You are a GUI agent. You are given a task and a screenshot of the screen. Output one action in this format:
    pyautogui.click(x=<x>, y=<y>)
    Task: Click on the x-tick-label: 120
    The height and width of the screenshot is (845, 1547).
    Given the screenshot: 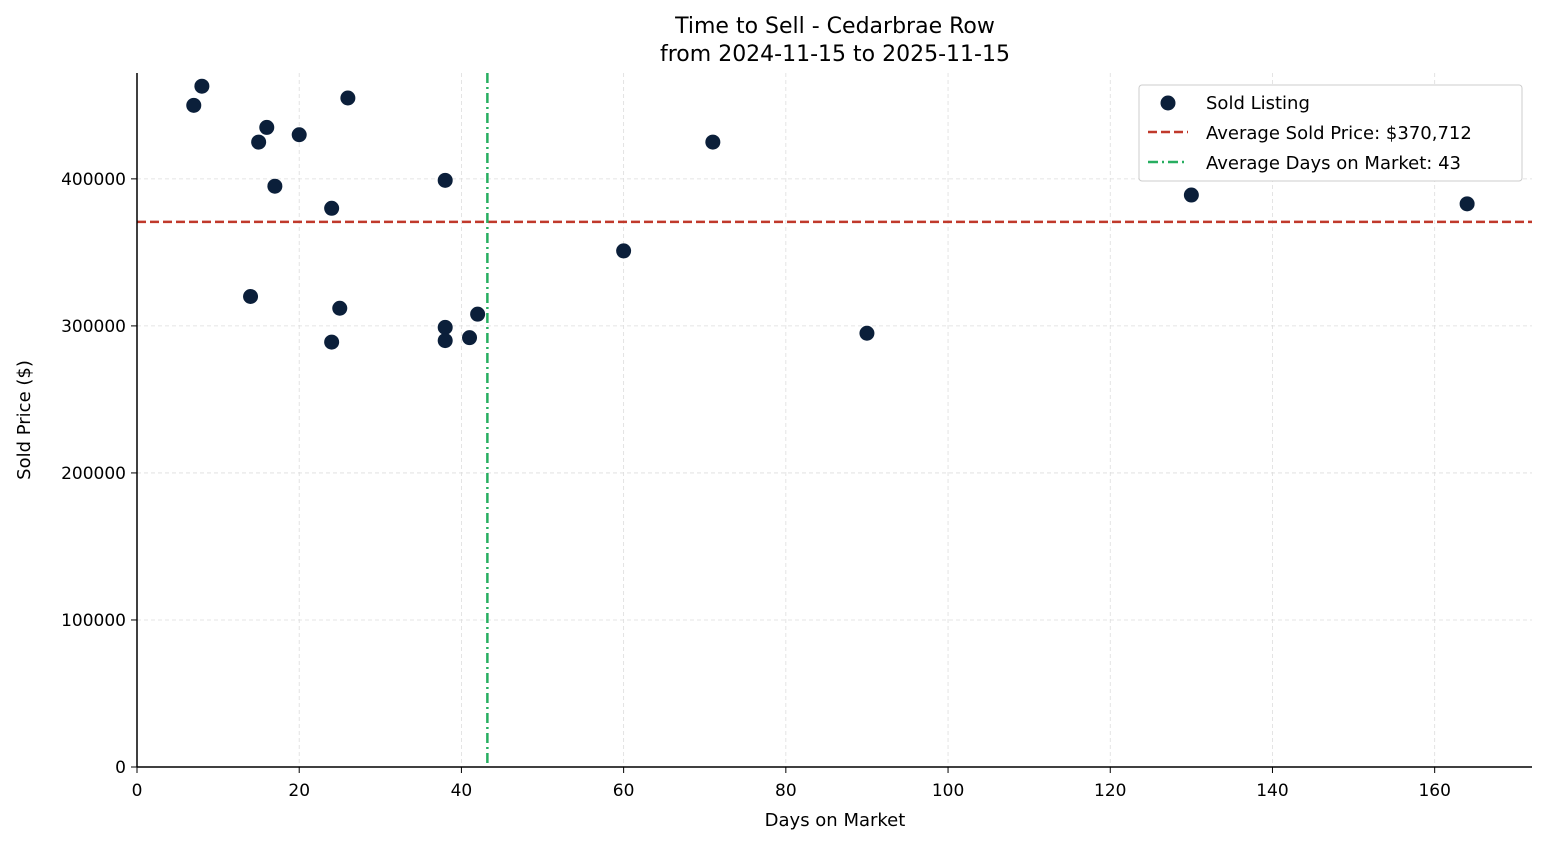 What is the action you would take?
    pyautogui.click(x=1110, y=791)
    